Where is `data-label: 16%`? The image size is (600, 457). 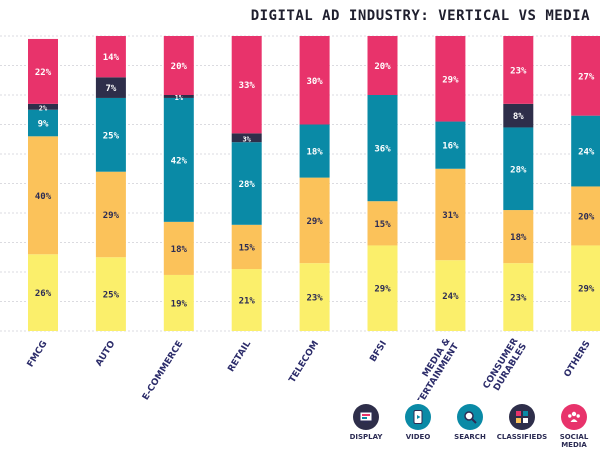
data-label: 16% is located at coordinates (450, 147).